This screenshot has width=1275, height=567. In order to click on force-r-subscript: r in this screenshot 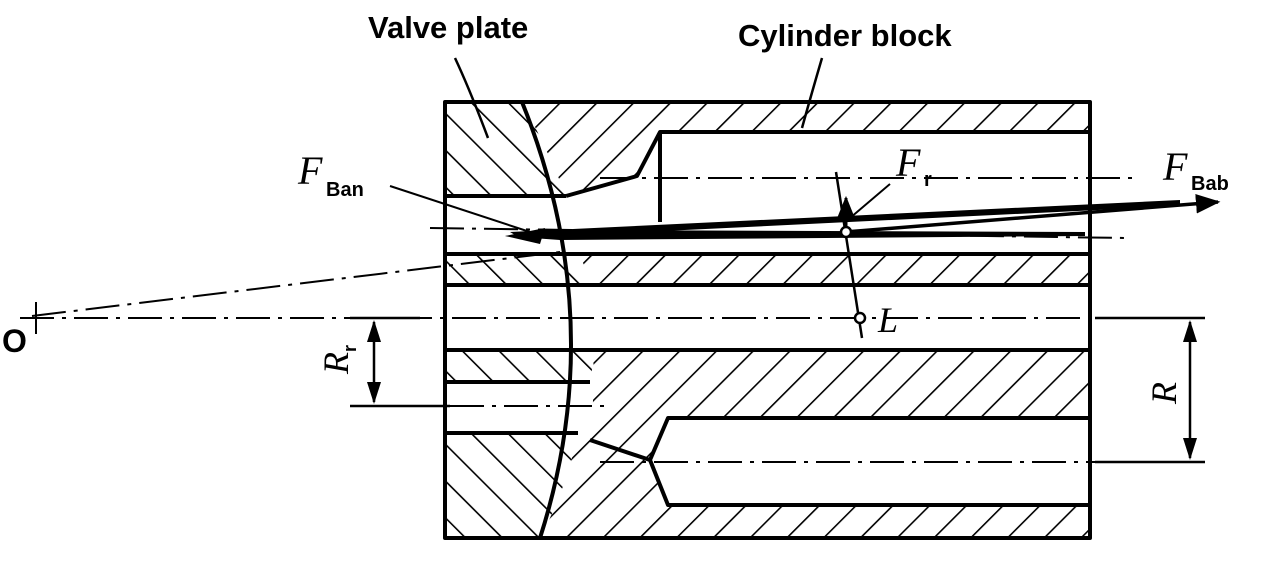, I will do `click(928, 180)`.